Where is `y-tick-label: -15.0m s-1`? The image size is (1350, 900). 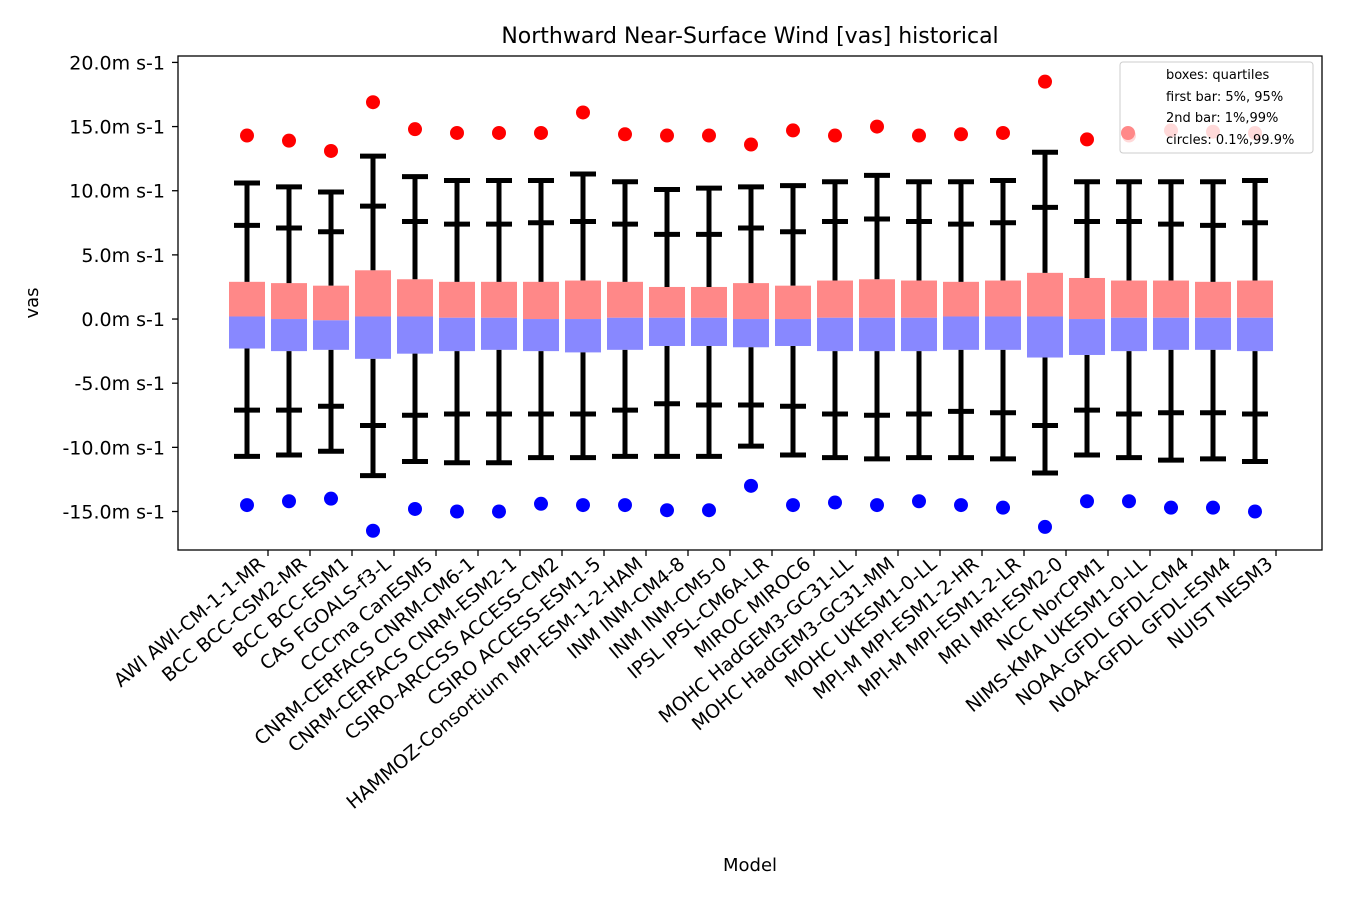 y-tick-label: -15.0m s-1 is located at coordinates (113, 513).